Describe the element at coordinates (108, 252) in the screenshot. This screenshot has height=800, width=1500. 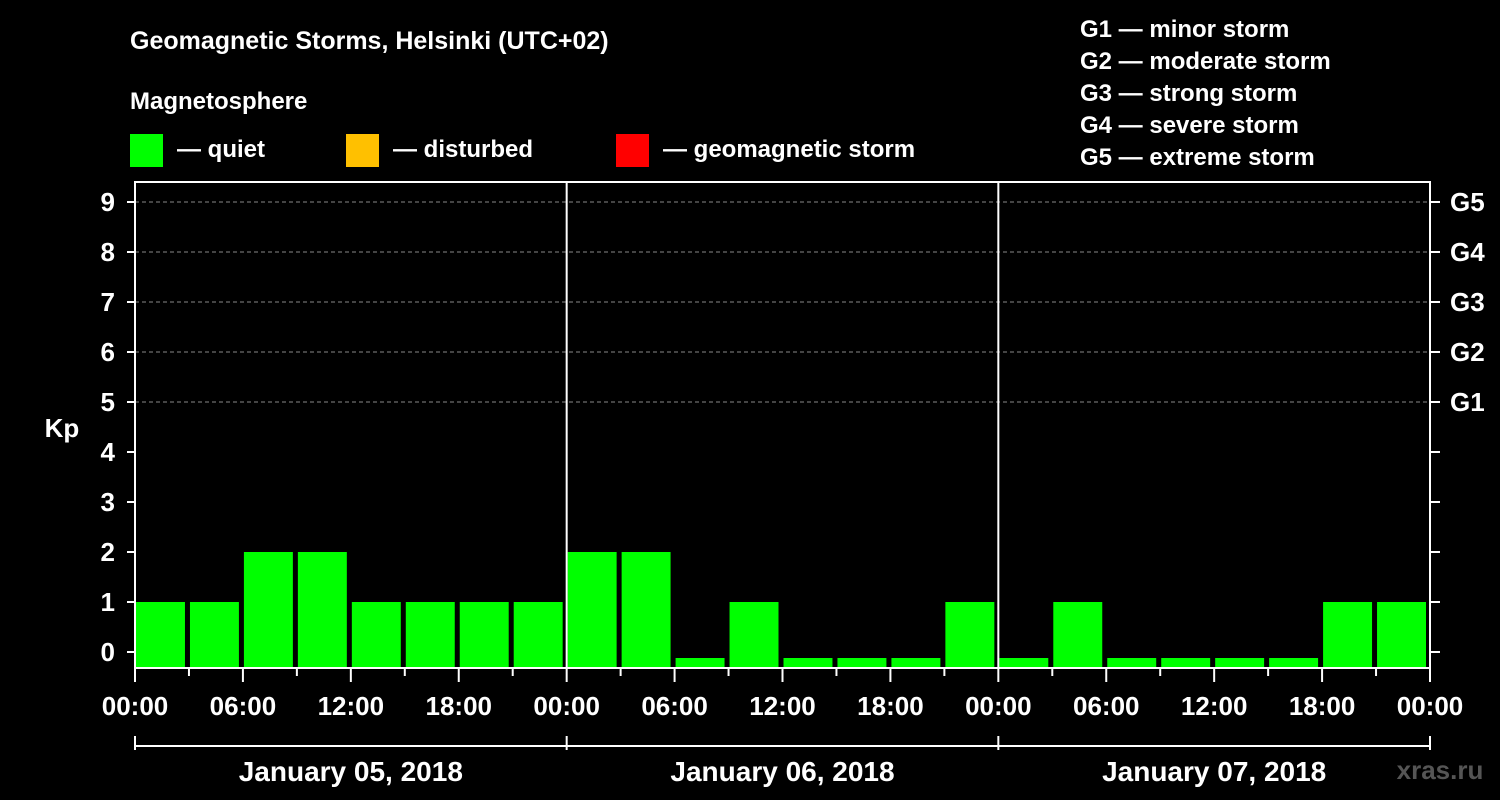
I see `y-tick-label: 8` at that location.